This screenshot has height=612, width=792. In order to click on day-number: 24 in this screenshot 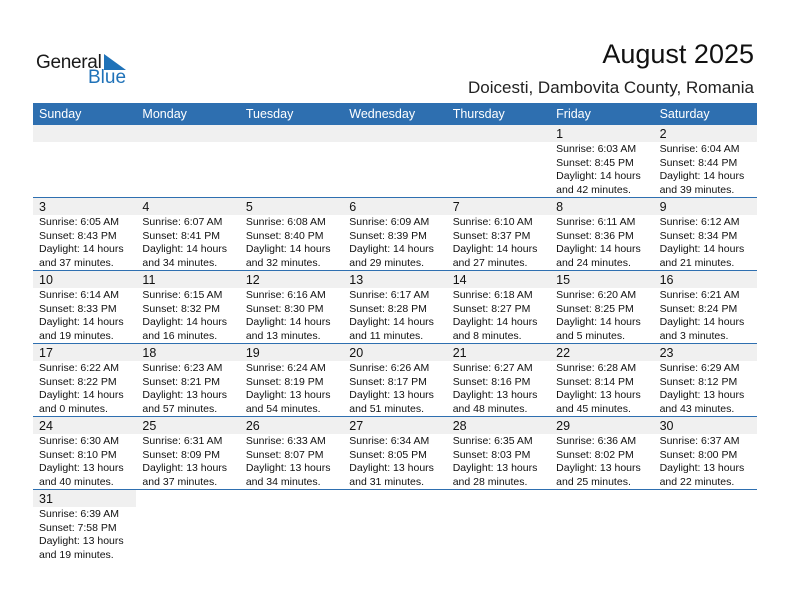, I will do `click(85, 425)`.